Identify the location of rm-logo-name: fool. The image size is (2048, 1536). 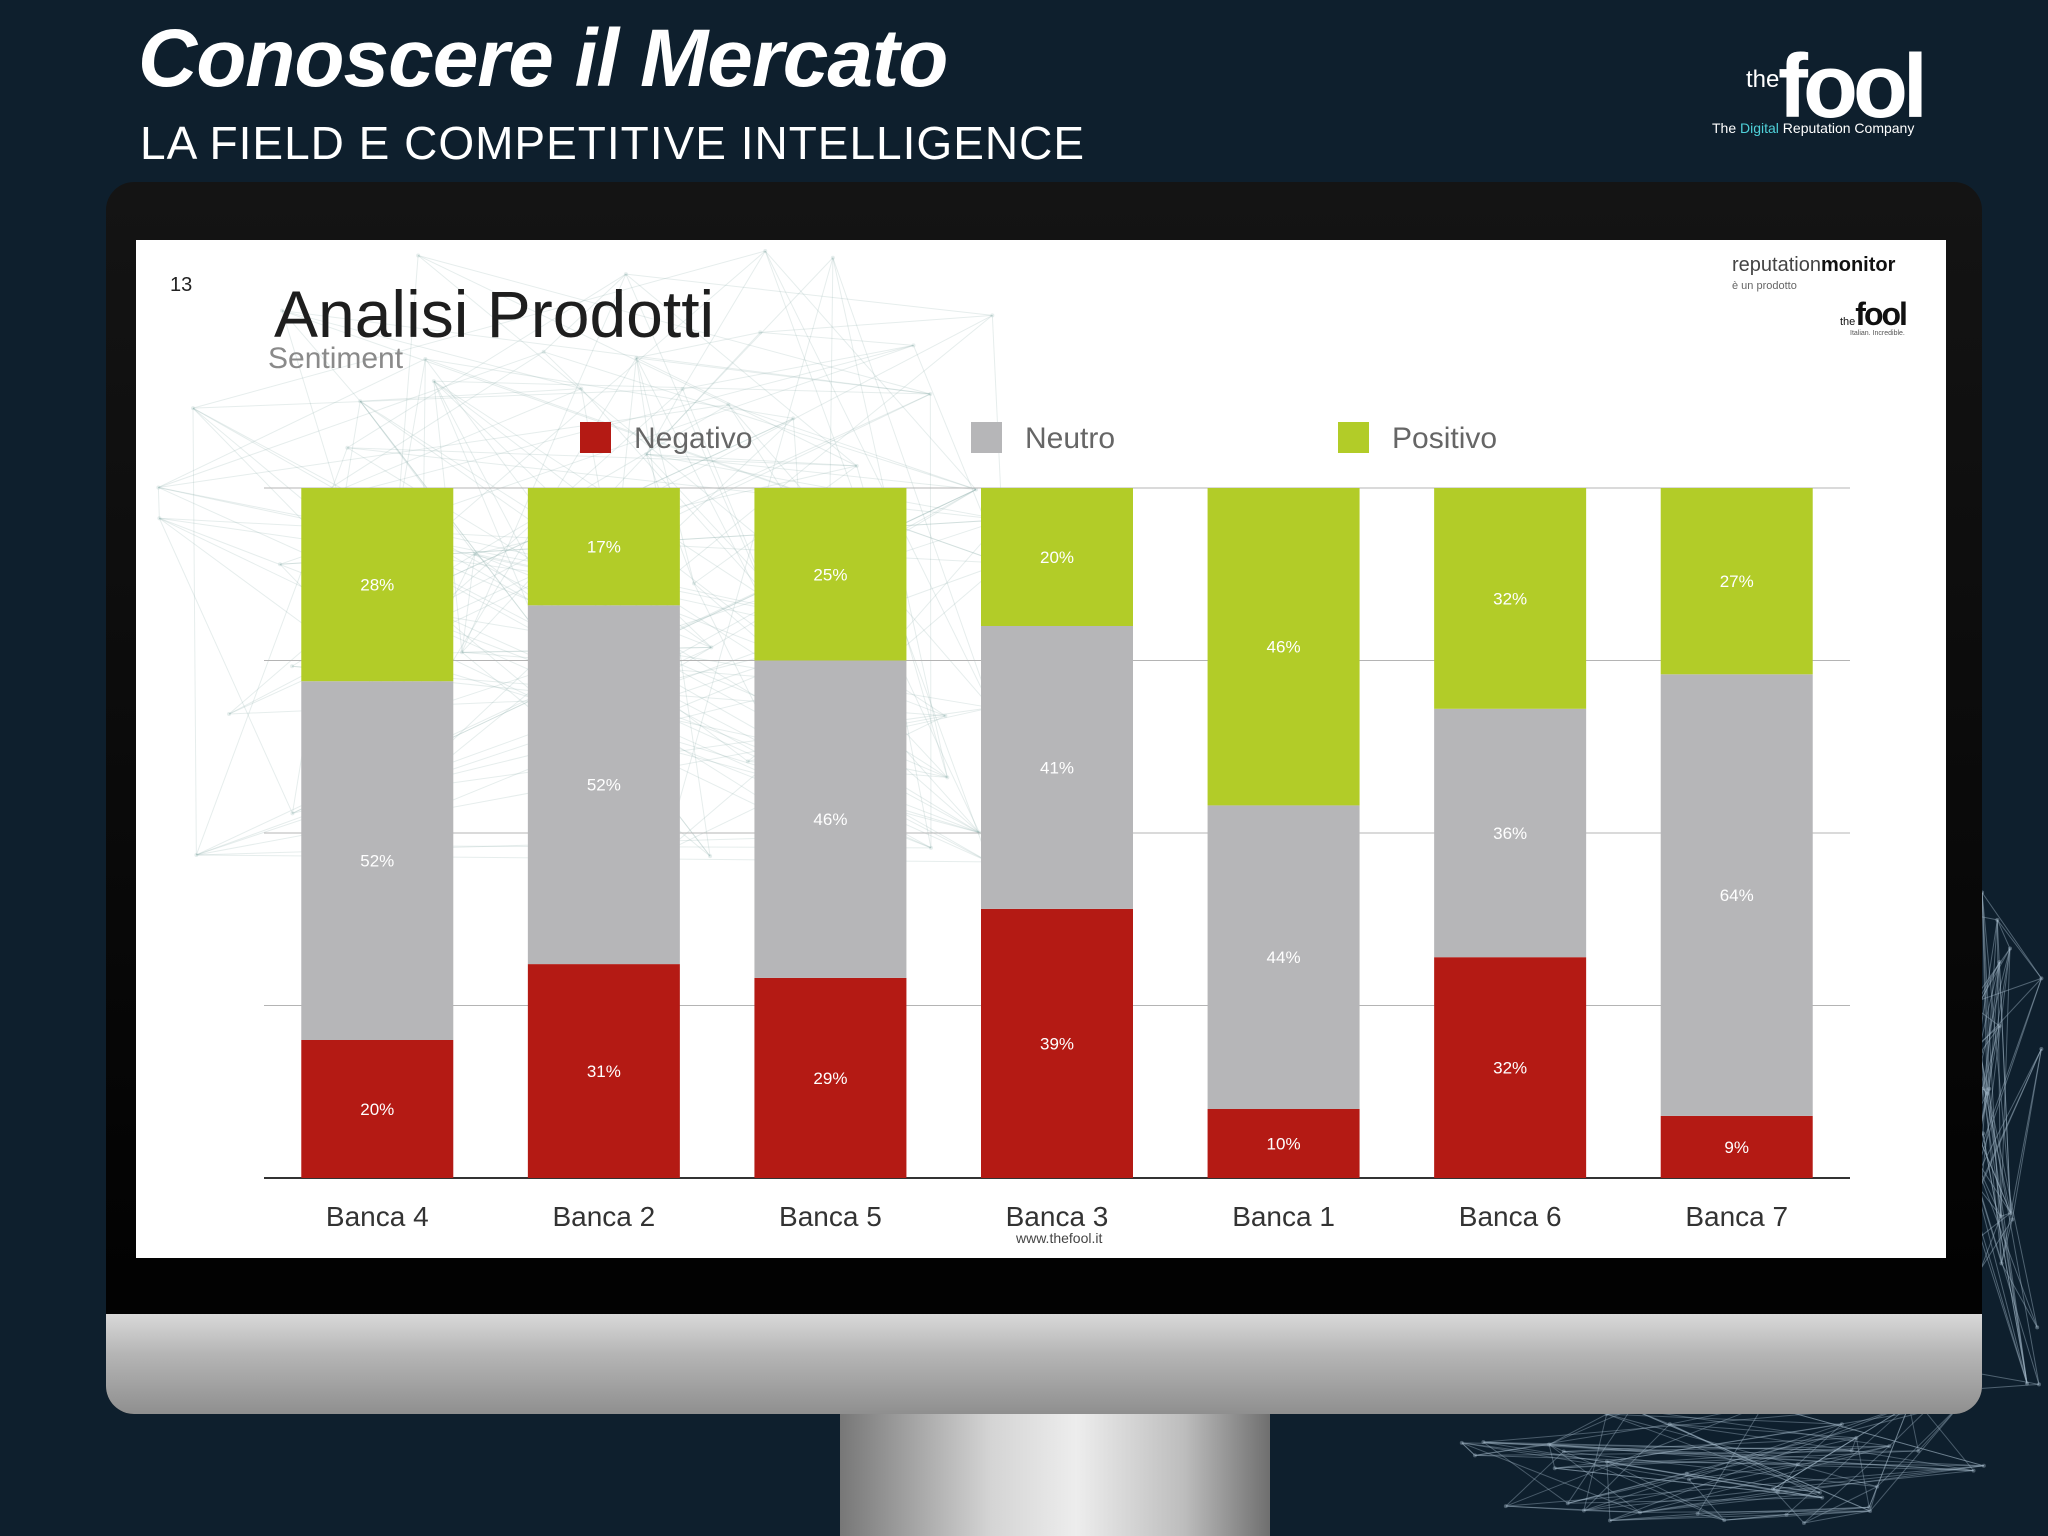
(1881, 314).